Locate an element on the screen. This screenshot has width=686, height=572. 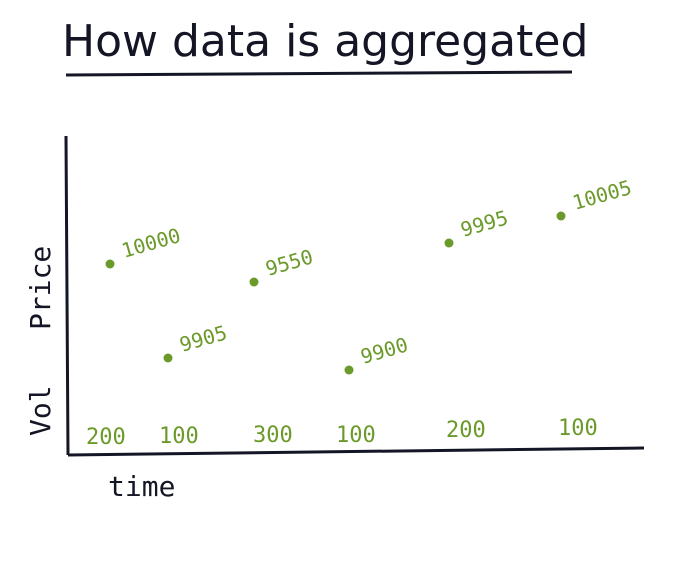
price-label-6: 10005 is located at coordinates (602, 195).